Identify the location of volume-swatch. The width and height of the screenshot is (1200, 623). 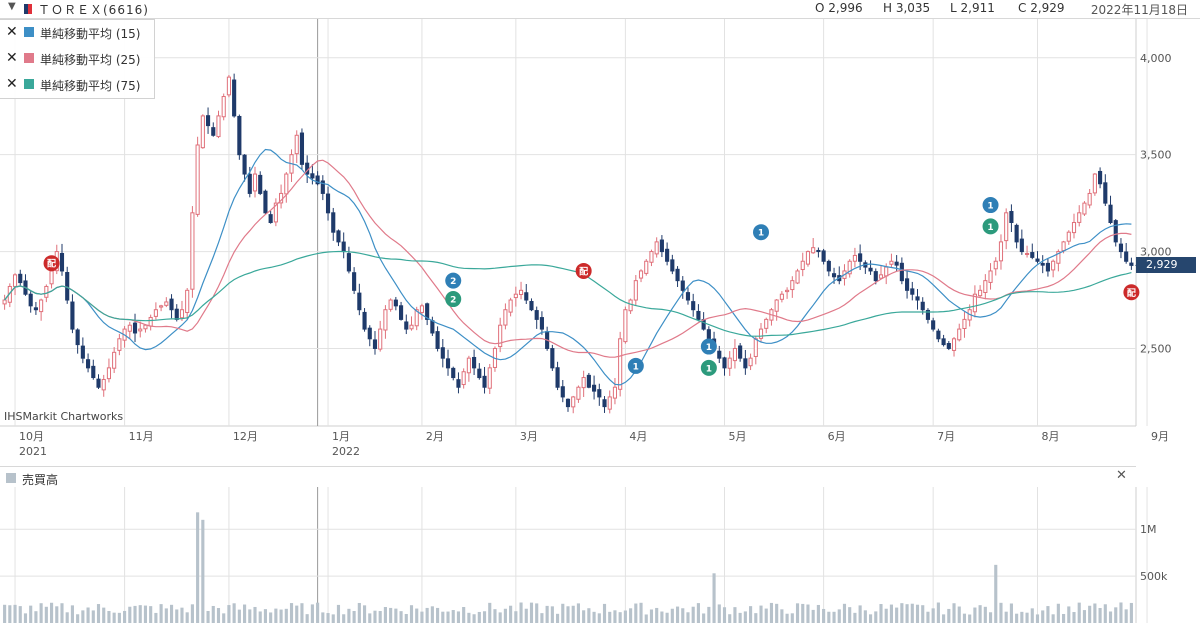
(11, 478).